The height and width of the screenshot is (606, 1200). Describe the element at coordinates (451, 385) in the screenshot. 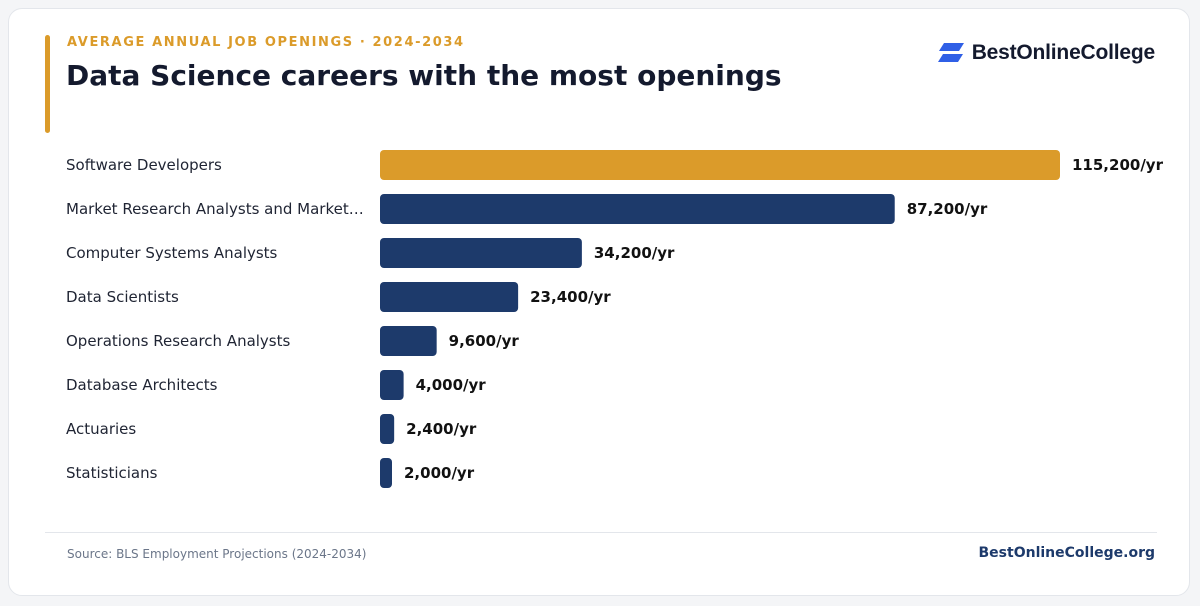

I see `value-label: 4,000/yr` at that location.